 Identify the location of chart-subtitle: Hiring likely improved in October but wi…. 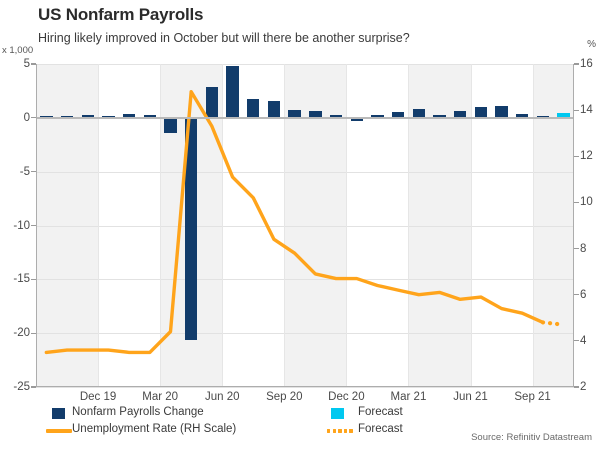
(224, 38).